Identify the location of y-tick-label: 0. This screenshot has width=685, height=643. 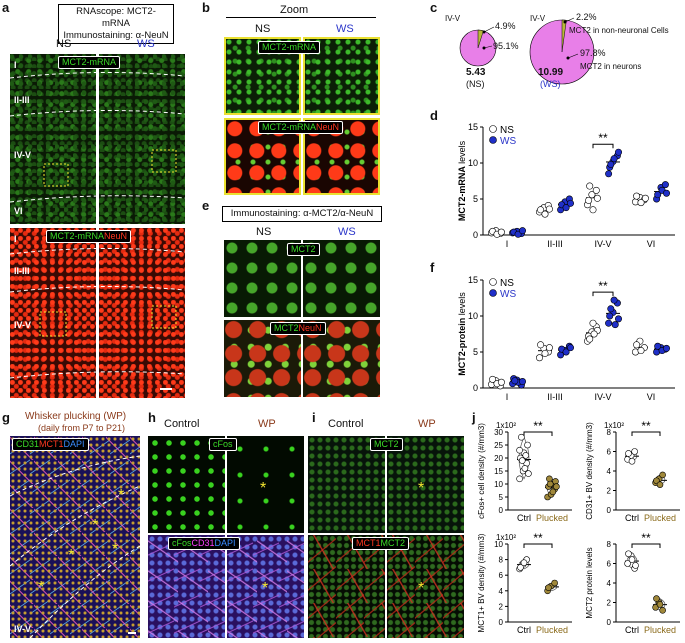
(475, 388).